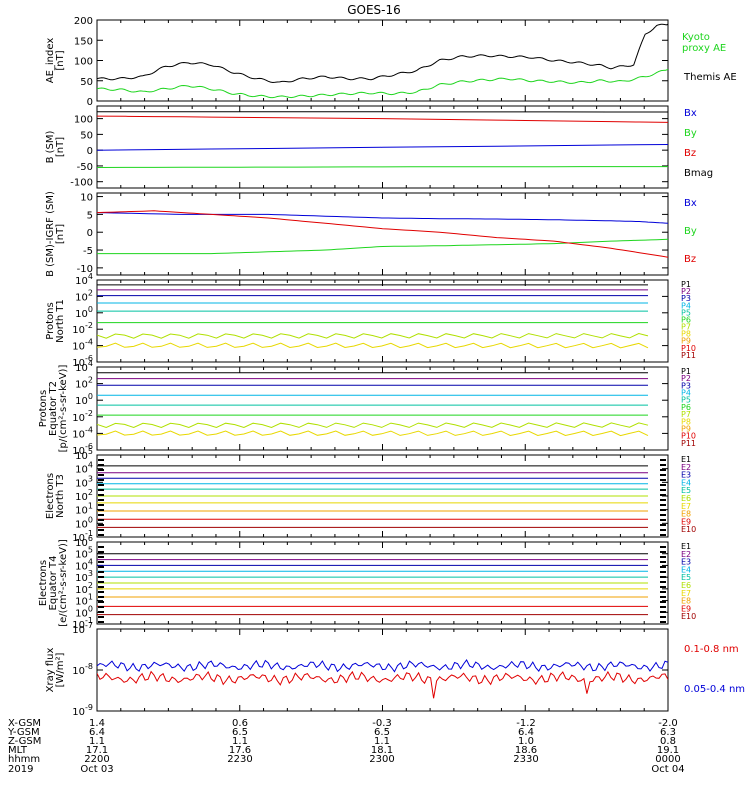 The height and width of the screenshot is (804, 750). What do you see at coordinates (63, 409) in the screenshot?
I see `y-axis-label: [p/(cm²-s-sr-keV)]` at bounding box center [63, 409].